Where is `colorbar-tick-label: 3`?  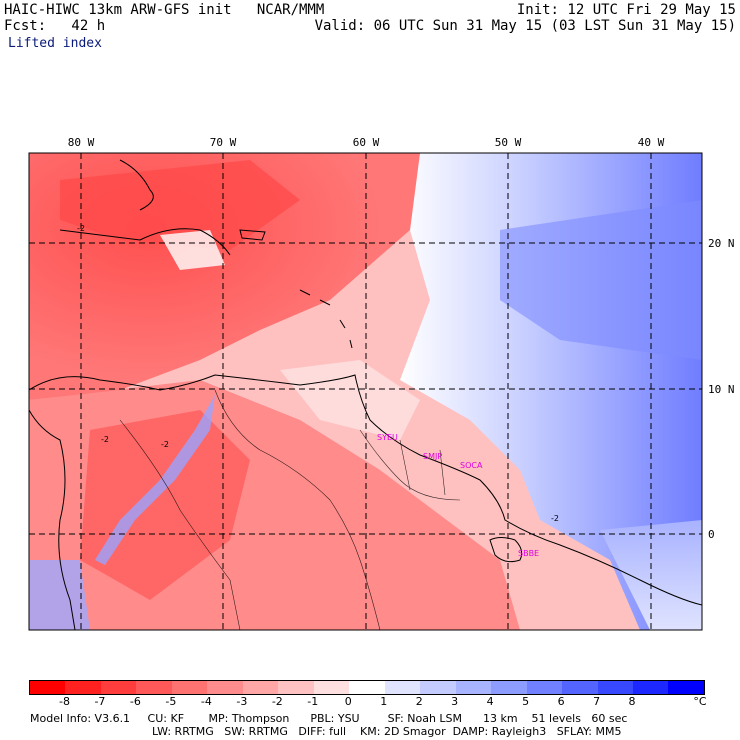
colorbar-tick-label: 3 is located at coordinates (455, 701).